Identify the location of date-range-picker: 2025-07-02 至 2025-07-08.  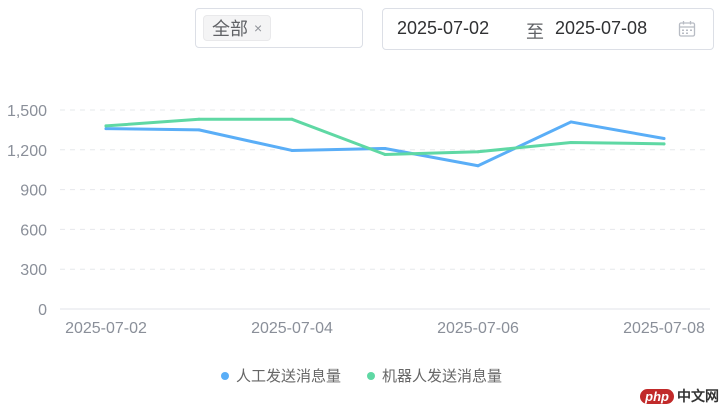
(548, 29).